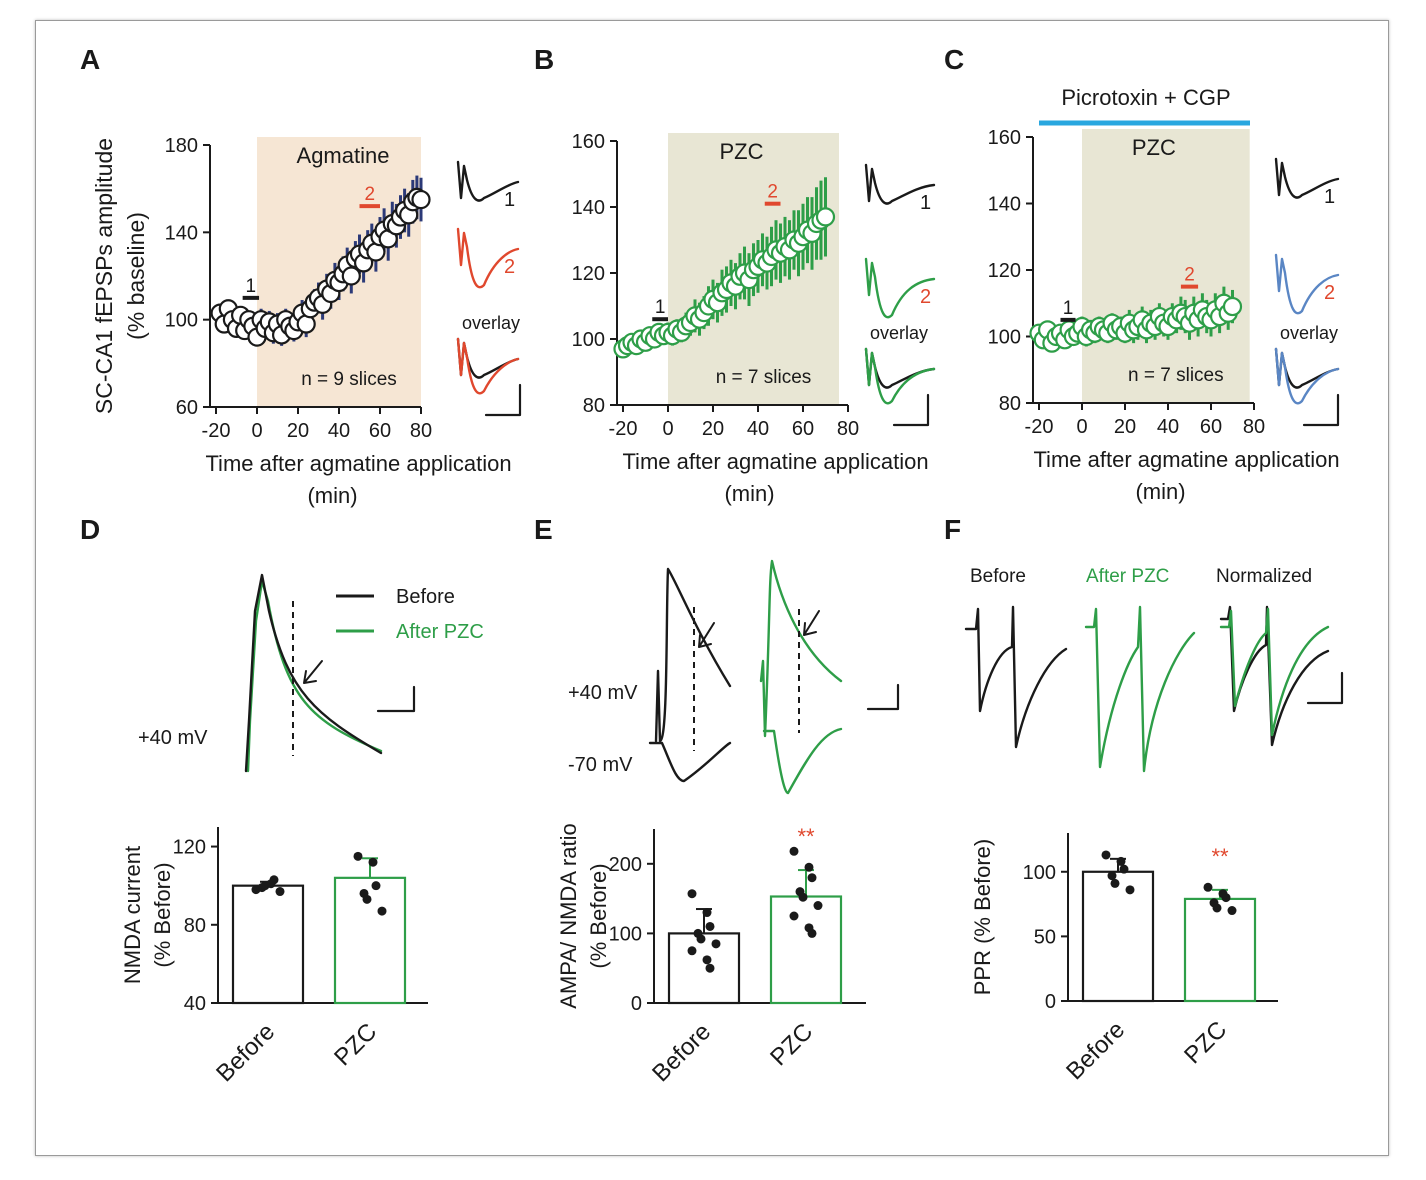 The width and height of the screenshot is (1426, 1180). I want to click on x-tick-label: 80, so click(1254, 427).